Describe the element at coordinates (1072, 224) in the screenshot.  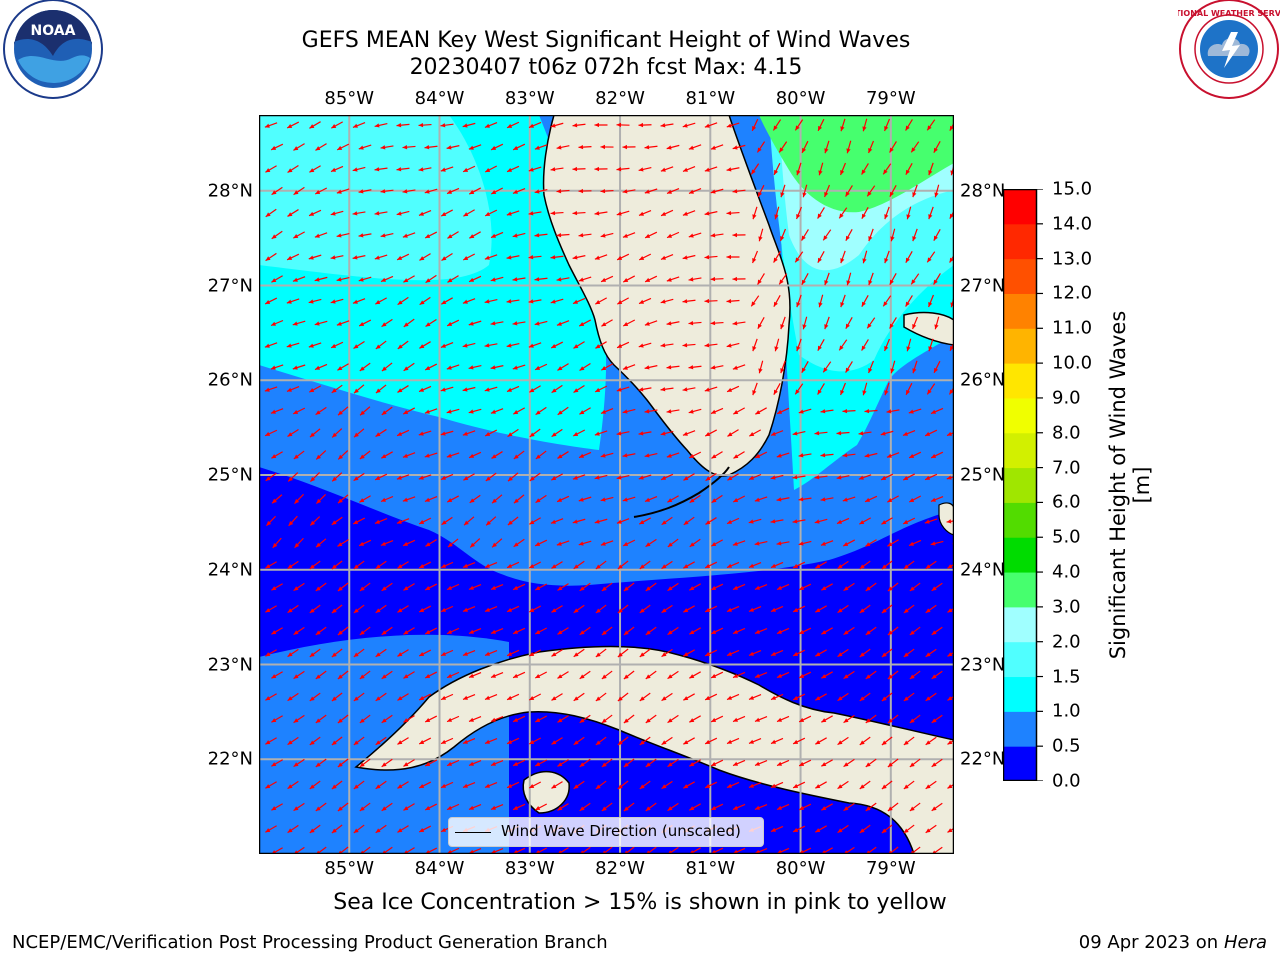
I see `colorbar-tick-label: 14.0` at that location.